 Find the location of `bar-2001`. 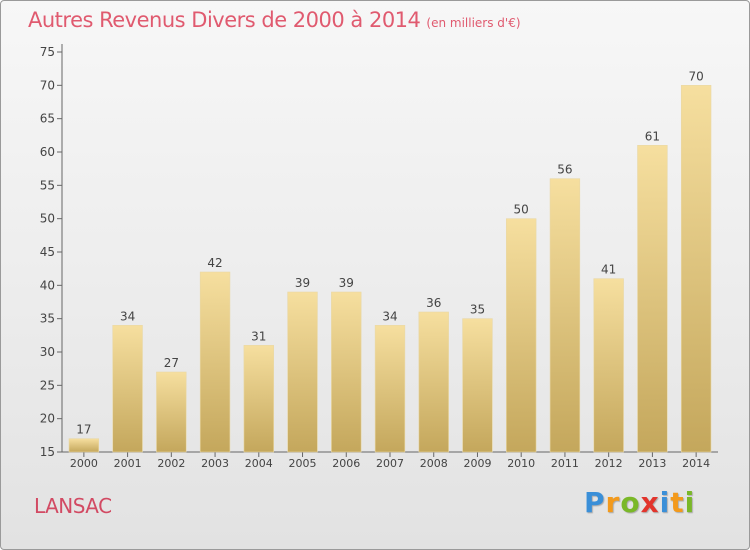

bar-2001 is located at coordinates (127, 389).